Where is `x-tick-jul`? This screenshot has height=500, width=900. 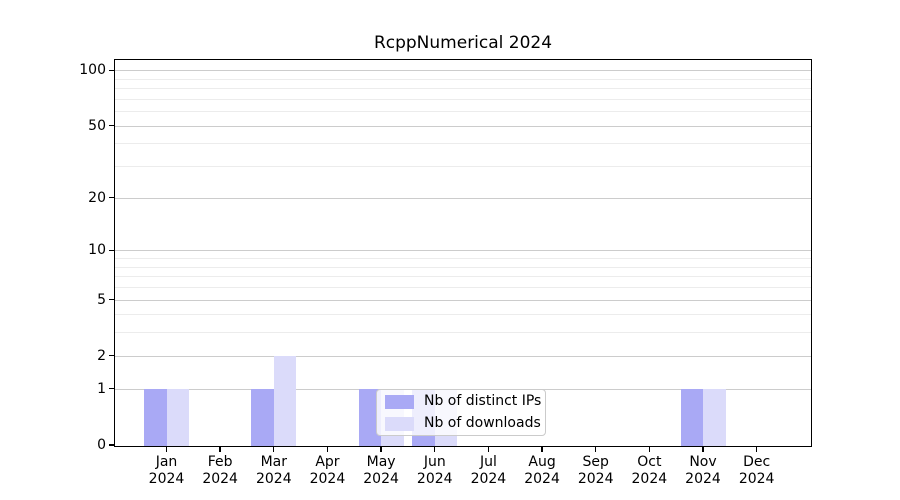 x-tick-jul is located at coordinates (488, 449).